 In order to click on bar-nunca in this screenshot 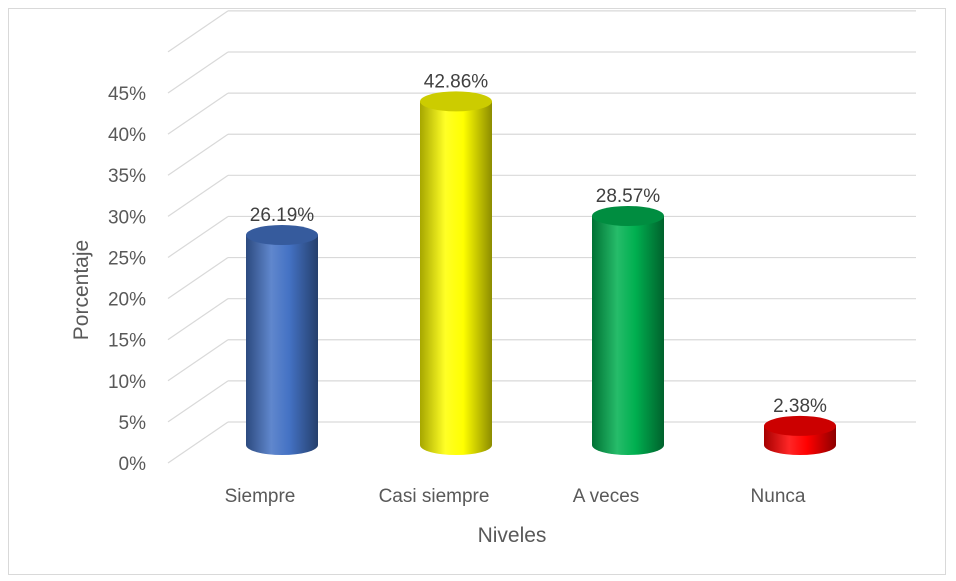, I will do `click(800, 435)`.